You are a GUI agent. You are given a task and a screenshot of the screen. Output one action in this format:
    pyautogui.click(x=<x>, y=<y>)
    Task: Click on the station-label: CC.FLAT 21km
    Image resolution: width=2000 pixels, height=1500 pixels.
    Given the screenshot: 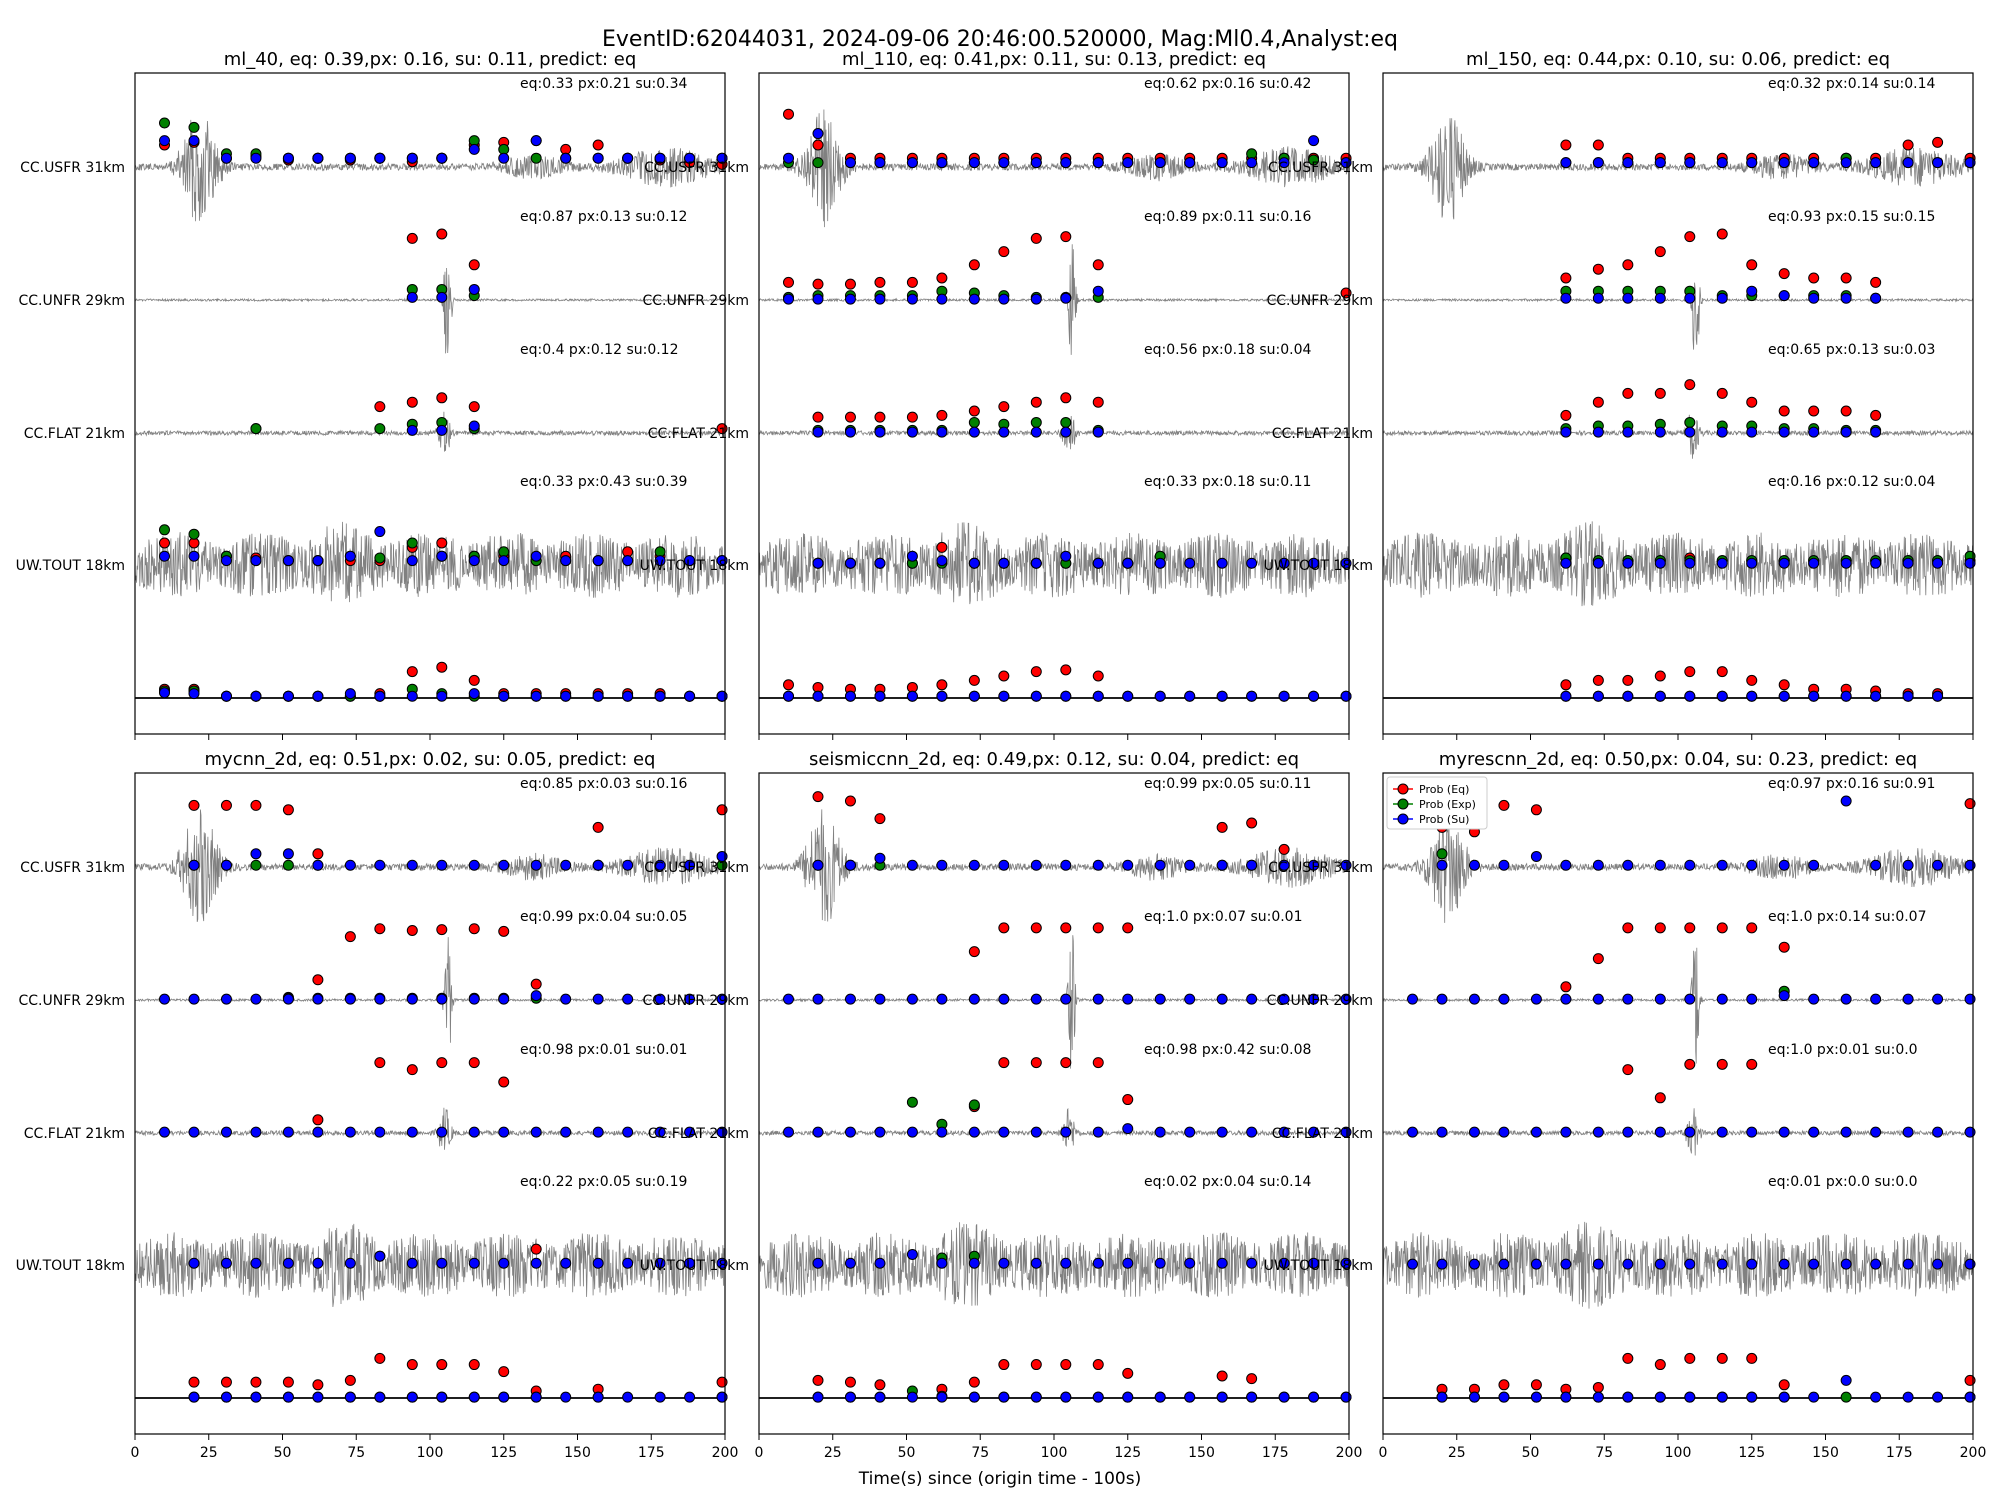 What is the action you would take?
    pyautogui.click(x=74, y=1134)
    